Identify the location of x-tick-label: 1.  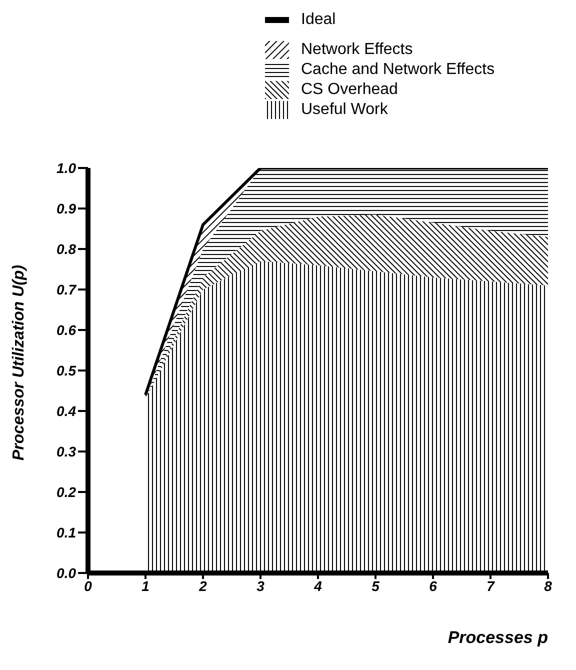
(146, 586).